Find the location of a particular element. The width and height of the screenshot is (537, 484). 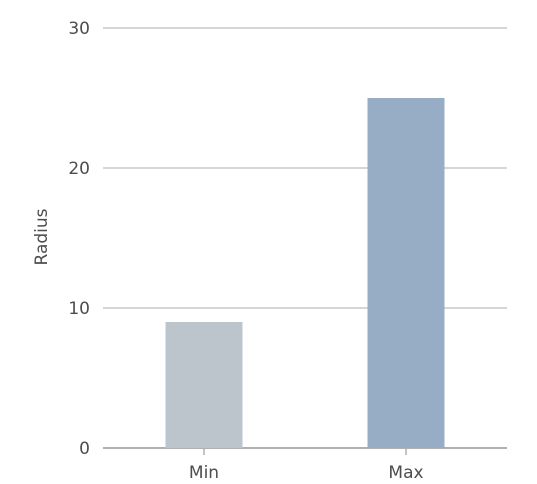

y-tick-label: 0 is located at coordinates (84, 449).